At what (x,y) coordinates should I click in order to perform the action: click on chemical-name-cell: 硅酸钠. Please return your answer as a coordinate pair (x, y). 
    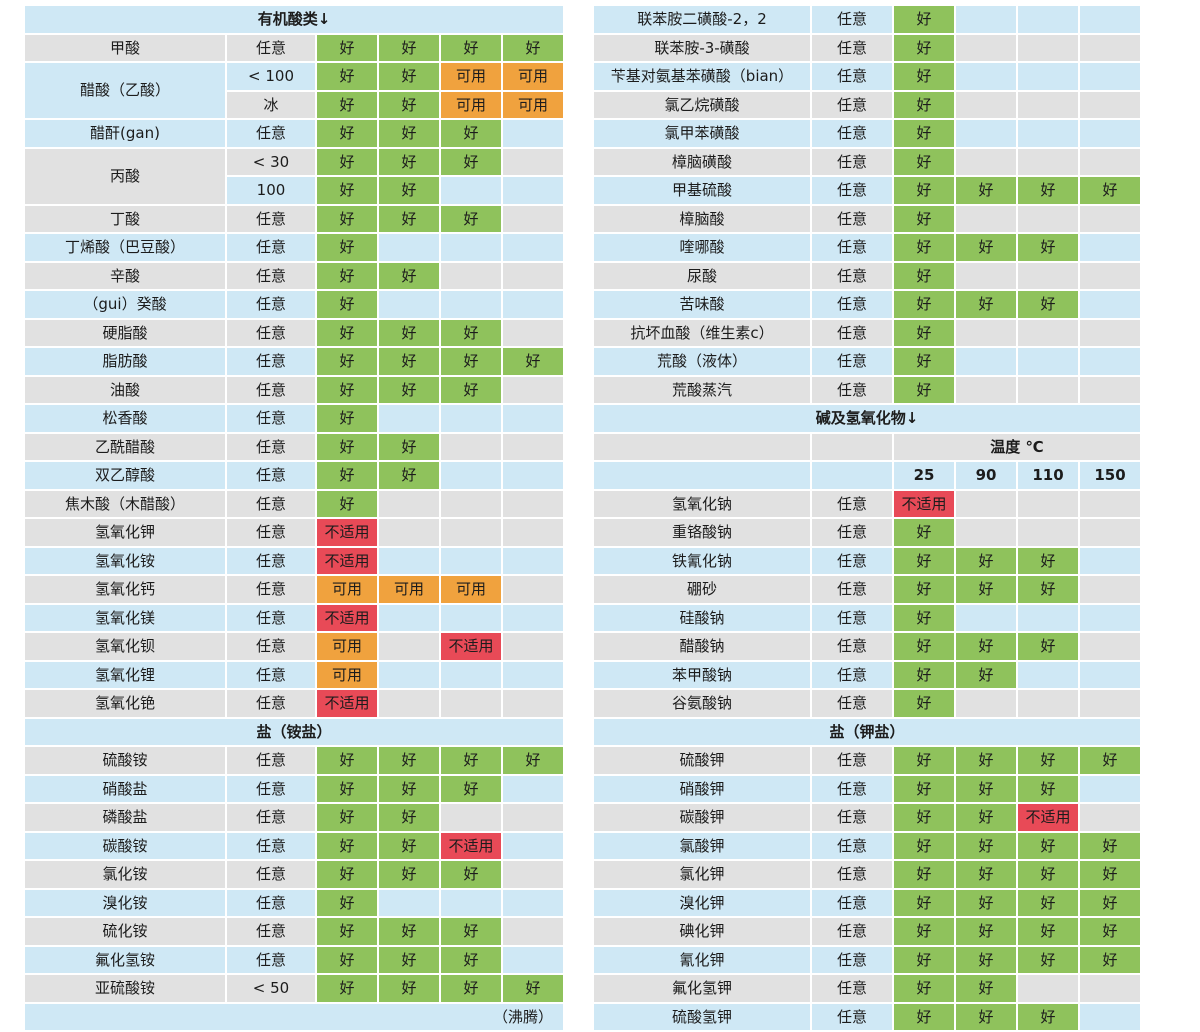
    Looking at the image, I should click on (702, 617).